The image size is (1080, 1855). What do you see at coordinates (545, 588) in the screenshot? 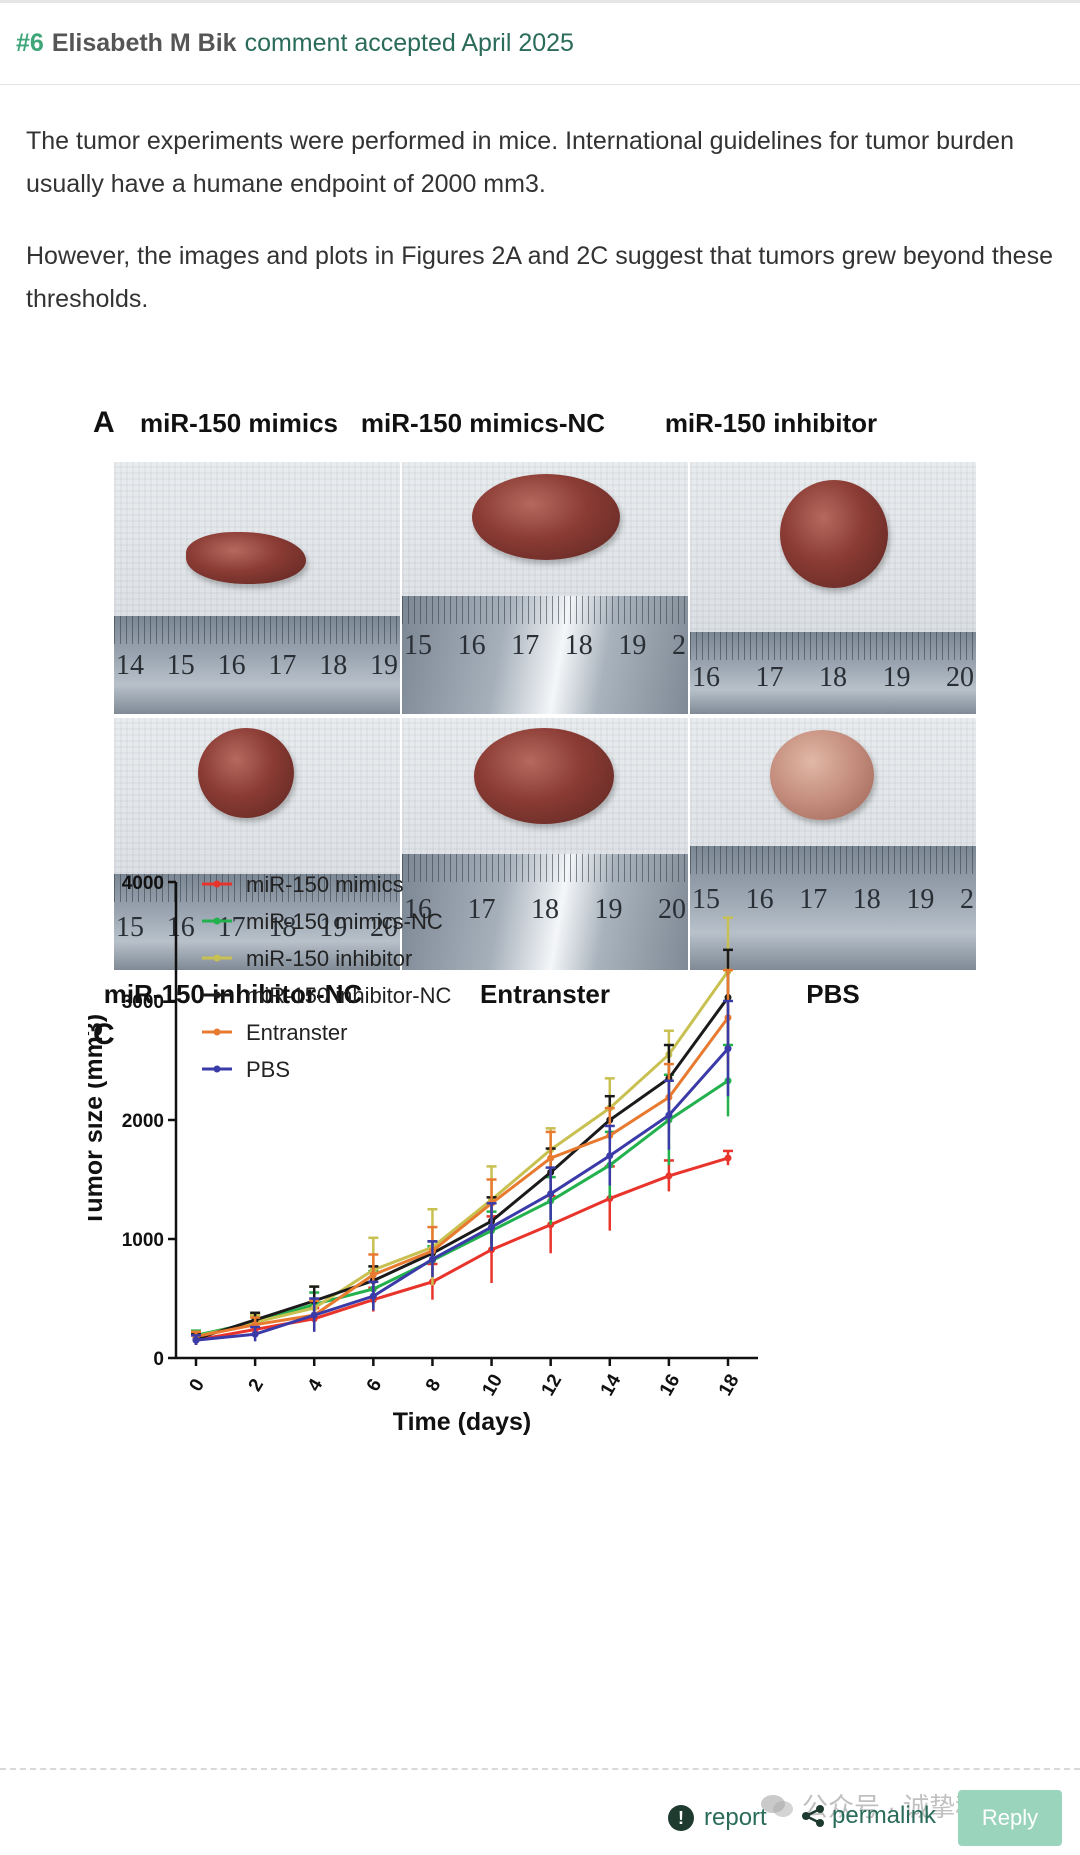
I see `tumor-photo-mimics-nc: 15 16 17 18 19 2` at bounding box center [545, 588].